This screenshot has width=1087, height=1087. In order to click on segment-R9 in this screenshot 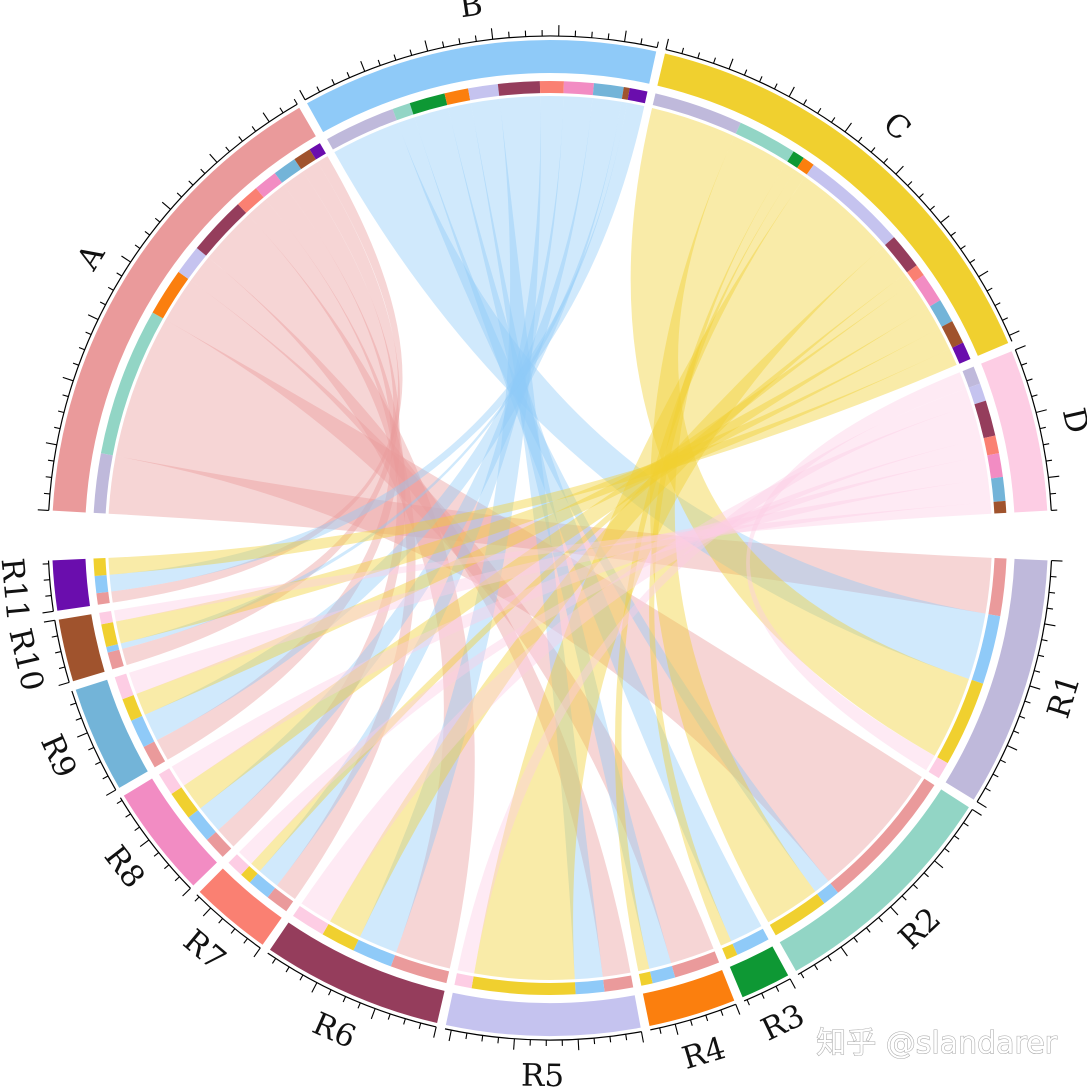, I will do `click(111, 733)`.